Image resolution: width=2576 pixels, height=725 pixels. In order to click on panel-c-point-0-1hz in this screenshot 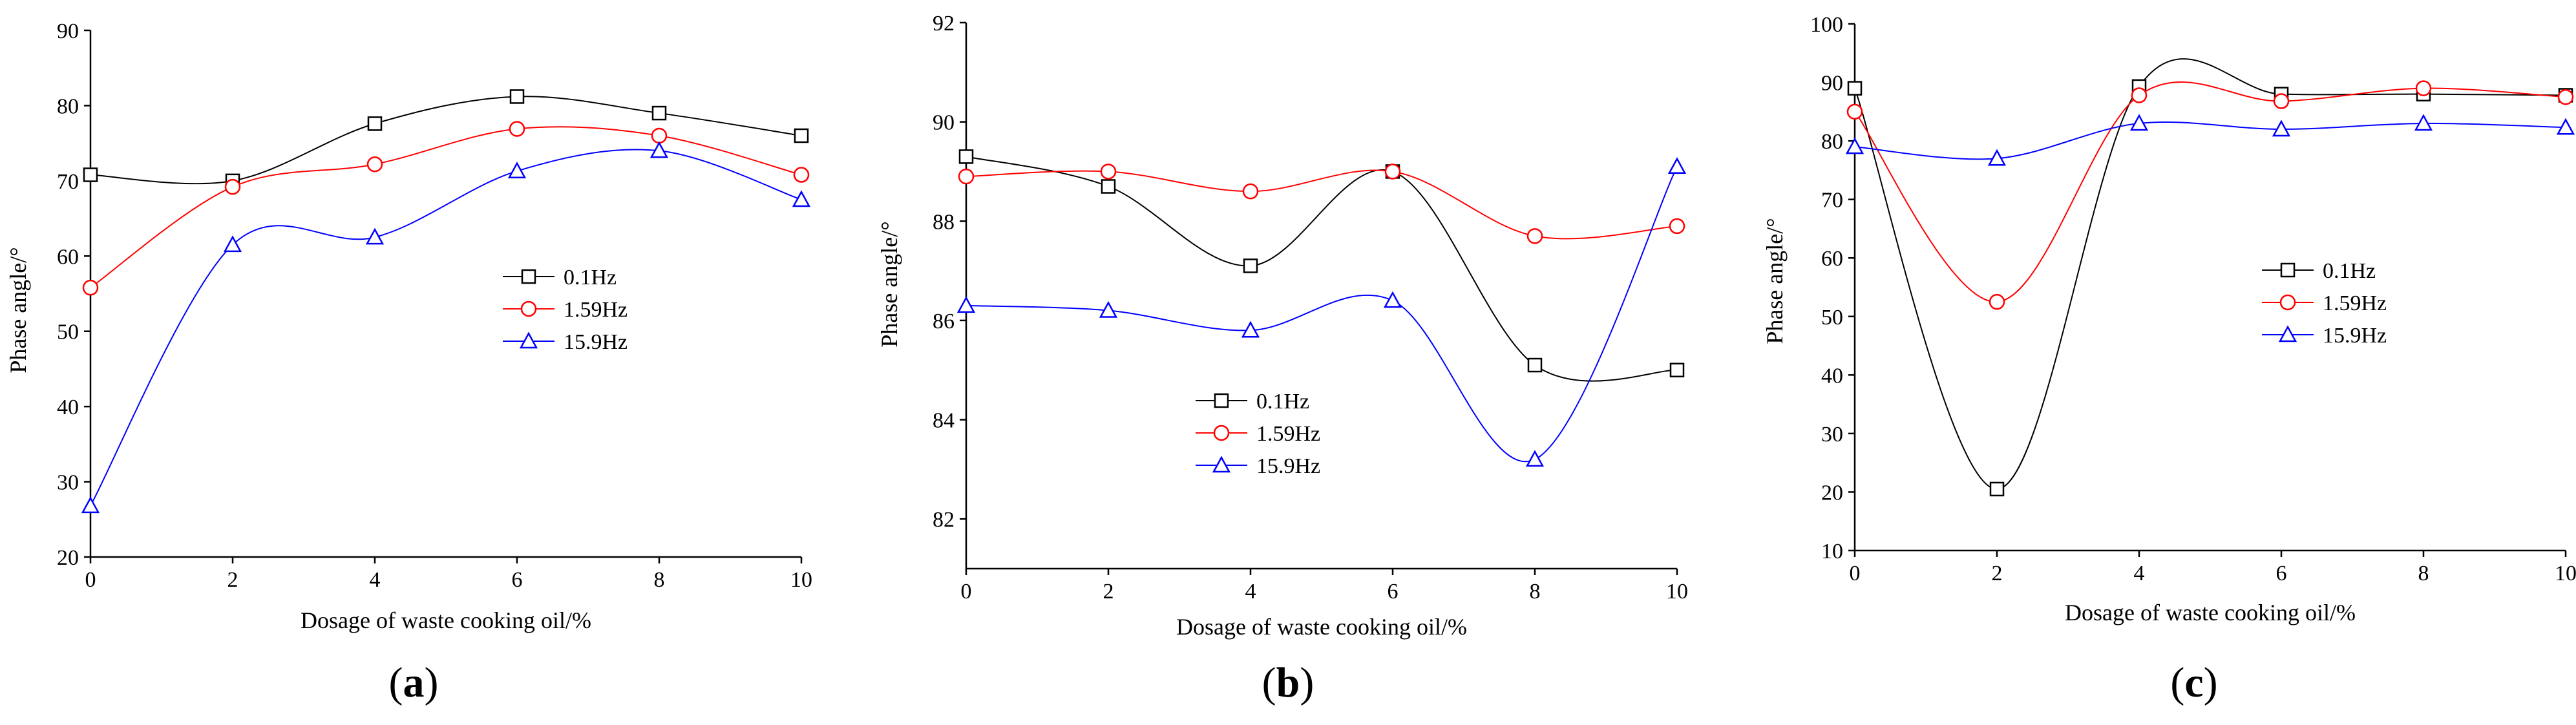, I will do `click(1997, 489)`.